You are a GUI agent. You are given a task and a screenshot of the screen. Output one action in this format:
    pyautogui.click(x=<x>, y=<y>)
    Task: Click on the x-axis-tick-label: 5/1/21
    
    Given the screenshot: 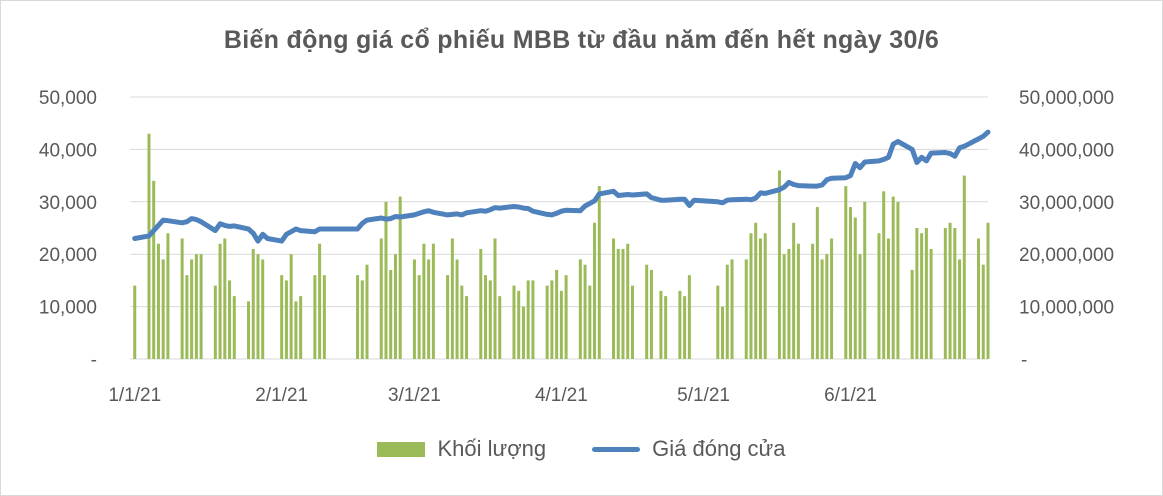 What is the action you would take?
    pyautogui.click(x=703, y=395)
    